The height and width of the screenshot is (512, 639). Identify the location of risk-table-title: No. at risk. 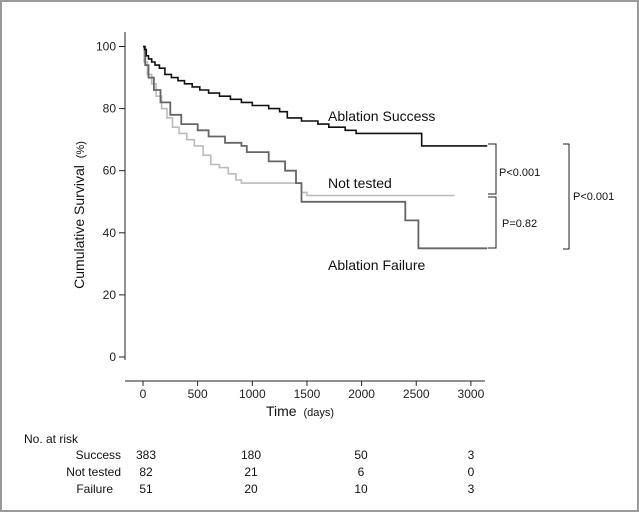
(51, 439).